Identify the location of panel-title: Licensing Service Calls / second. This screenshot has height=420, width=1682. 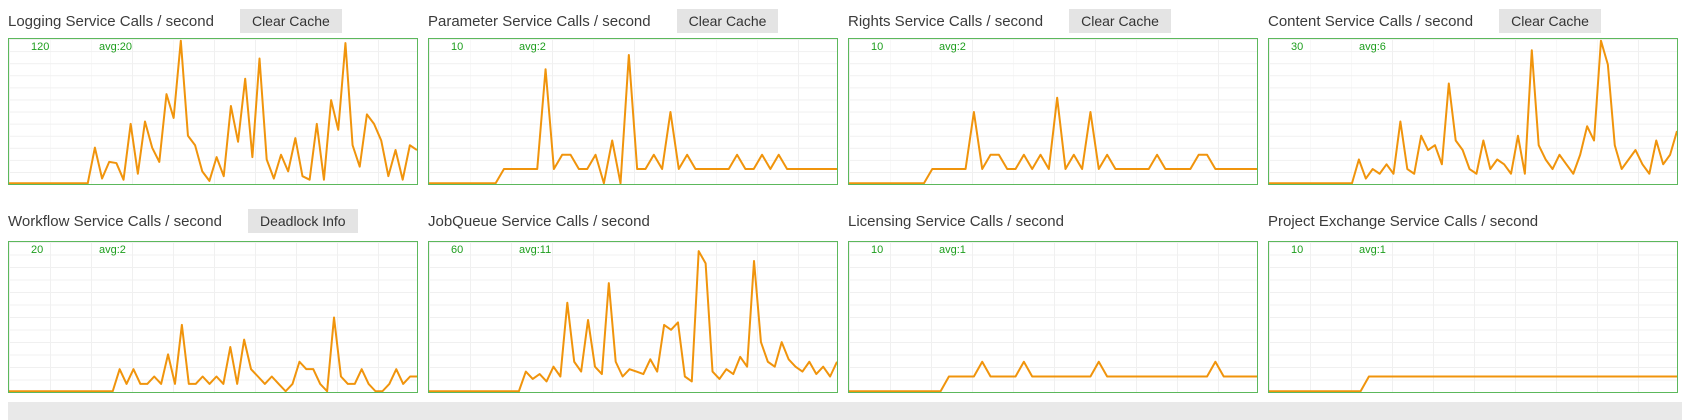
(956, 221).